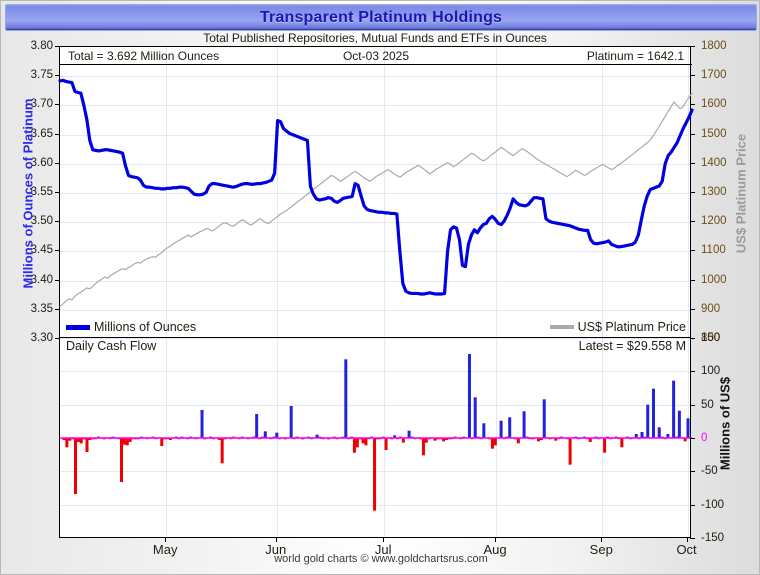 This screenshot has height=575, width=760. Describe the element at coordinates (714, 104) in the screenshot. I see `right-tick-label: 1600` at that location.